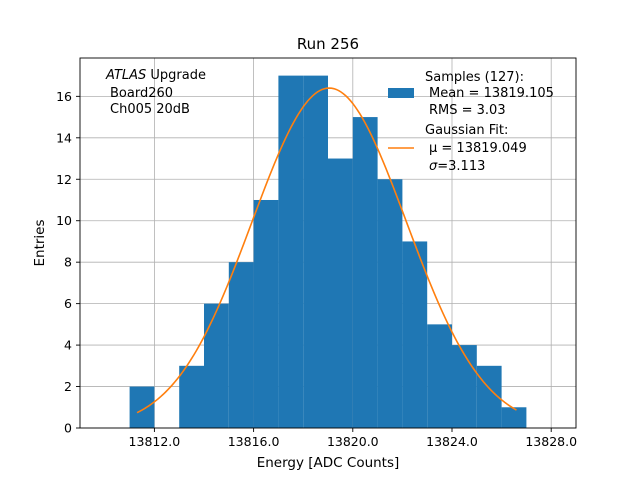 The height and width of the screenshot is (480, 640). Describe the element at coordinates (551, 441) in the screenshot. I see `x-tick-label: 13828.0` at that location.